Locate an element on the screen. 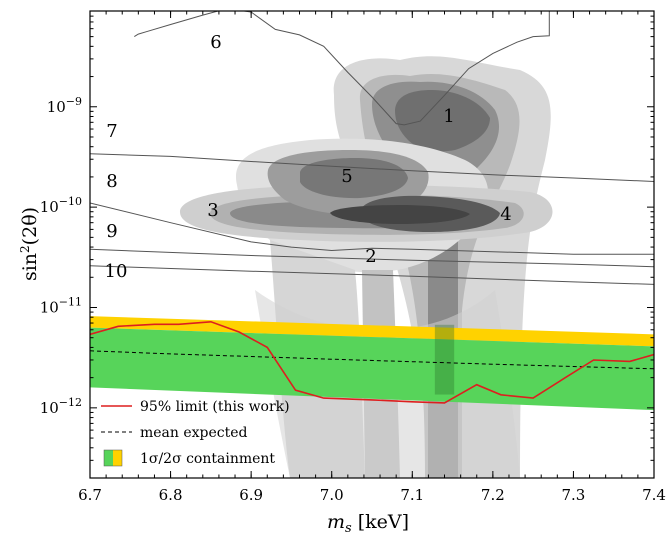 Image resolution: width=671 pixels, height=541 pixels. x-tick-label: 6.8 is located at coordinates (171, 495).